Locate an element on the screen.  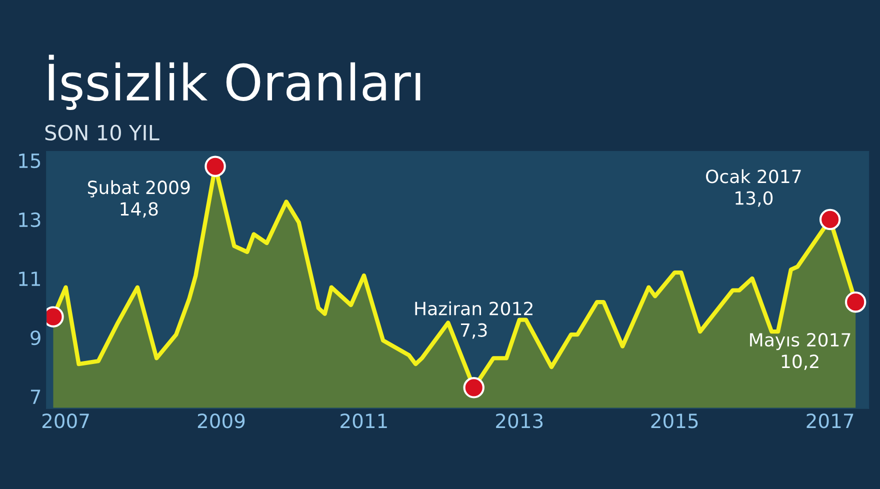
y-tick-label: 7 is located at coordinates (35, 397).